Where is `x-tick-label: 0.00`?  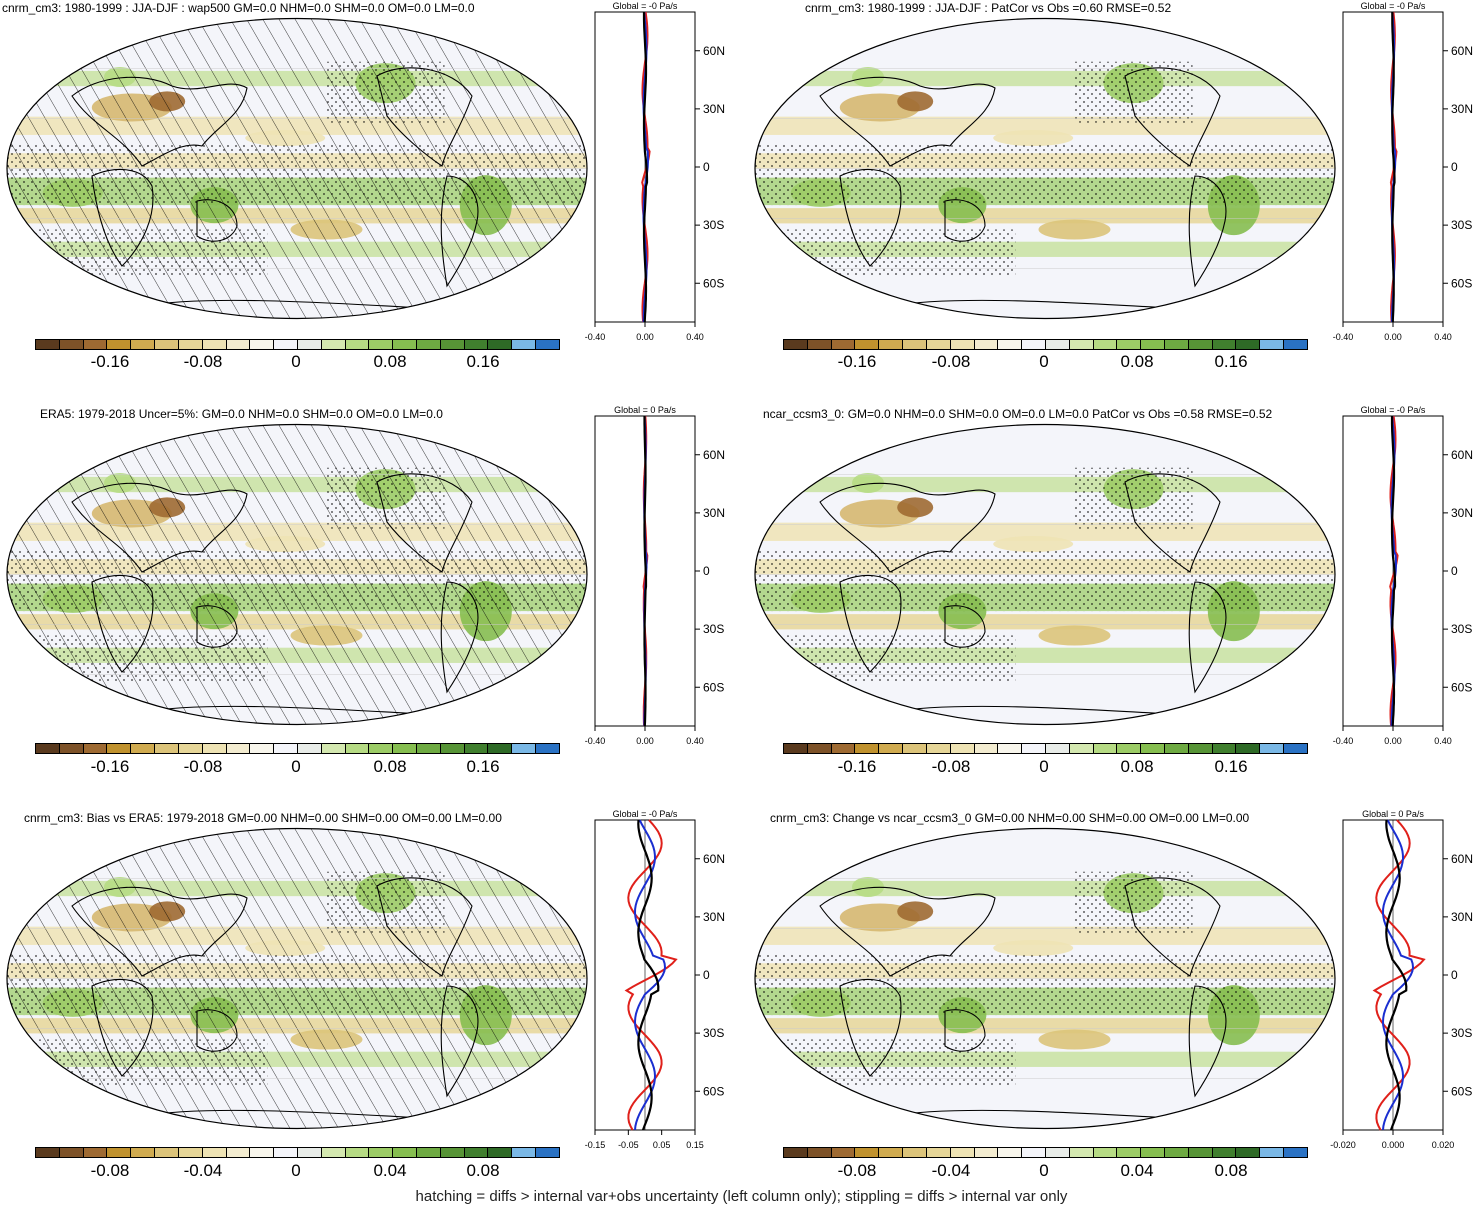
x-tick-label: 0.00 is located at coordinates (645, 337).